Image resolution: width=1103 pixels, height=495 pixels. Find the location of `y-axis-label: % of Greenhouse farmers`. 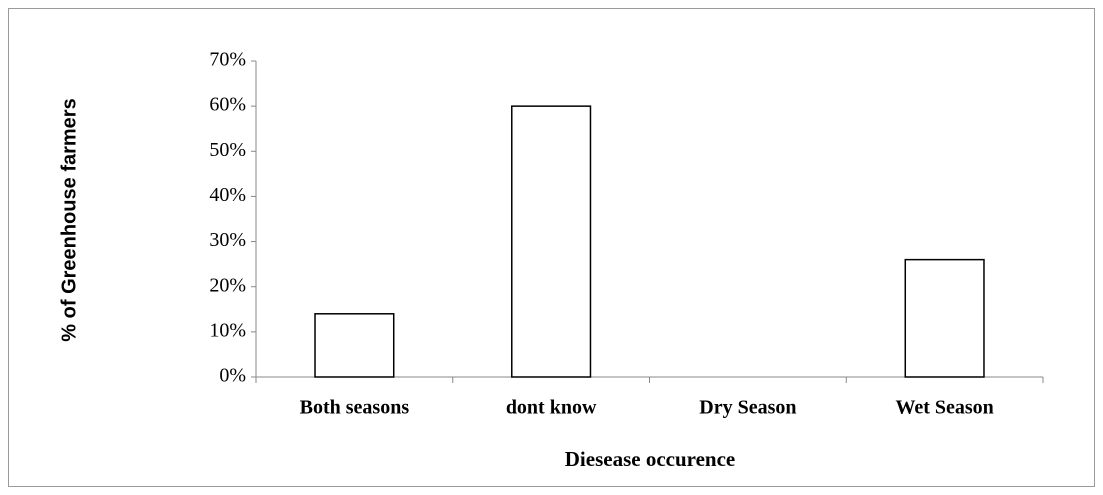

y-axis-label: % of Greenhouse farmers is located at coordinates (69, 219).